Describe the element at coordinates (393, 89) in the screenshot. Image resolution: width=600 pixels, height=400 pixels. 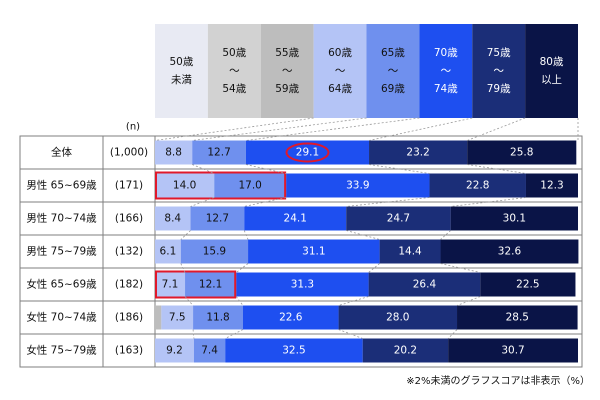
I see `legend-label: 69歳` at that location.